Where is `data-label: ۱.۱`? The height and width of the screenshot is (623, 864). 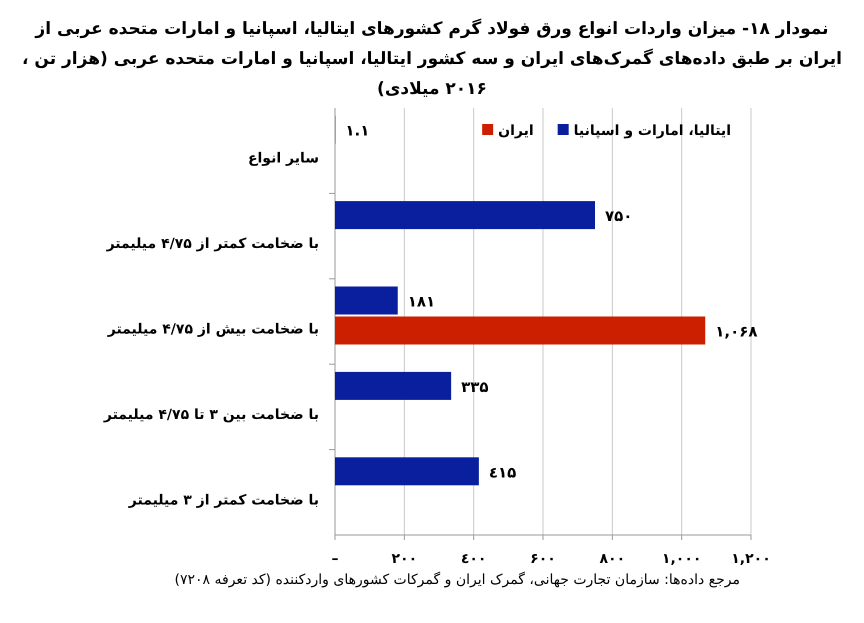 data-label: ۱.۱ is located at coordinates (357, 131).